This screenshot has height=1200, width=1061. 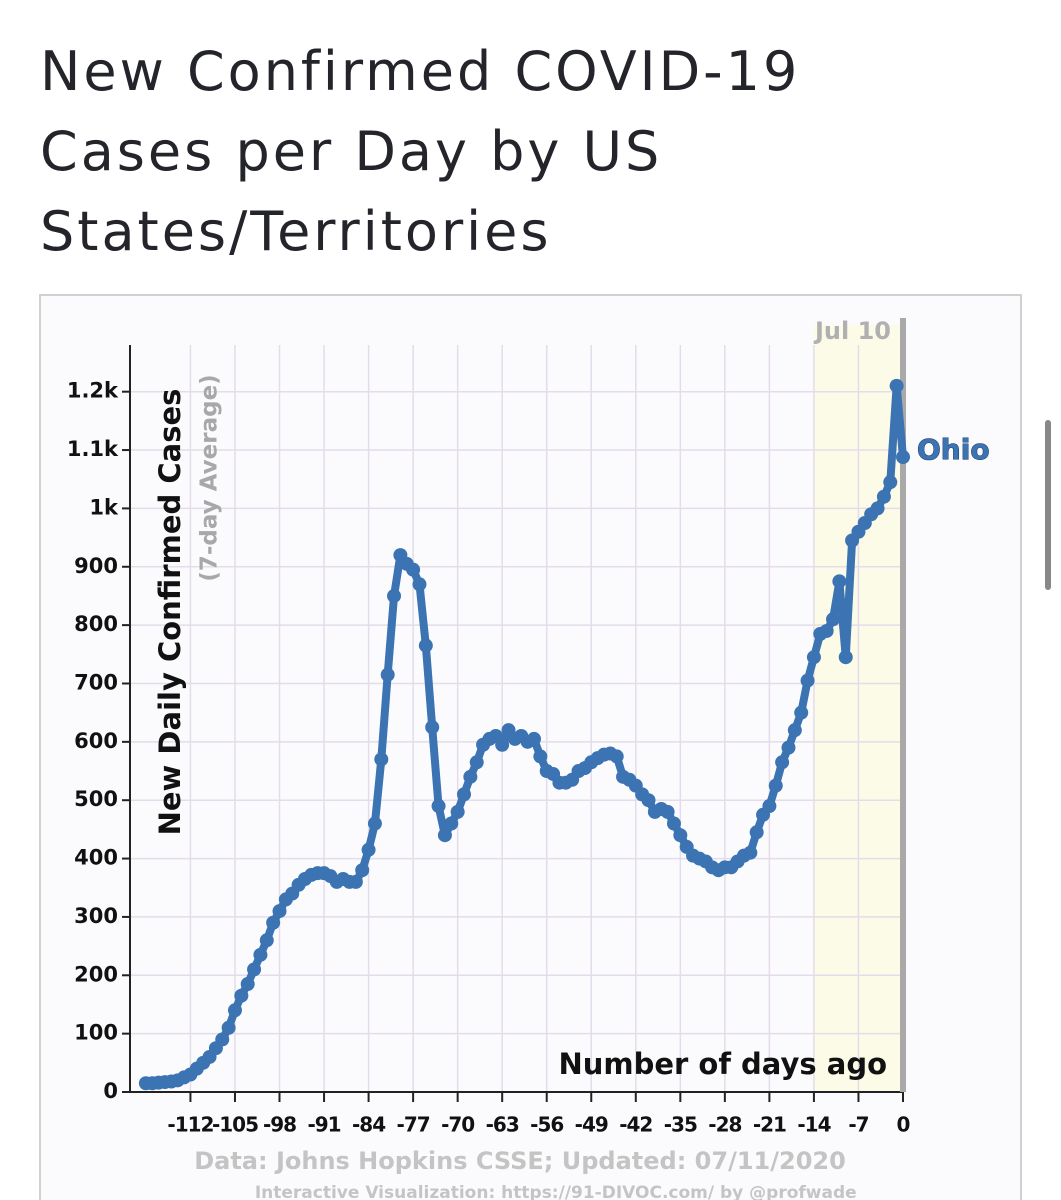 What do you see at coordinates (96, 741) in the screenshot?
I see `y-tick-label: 600` at bounding box center [96, 741].